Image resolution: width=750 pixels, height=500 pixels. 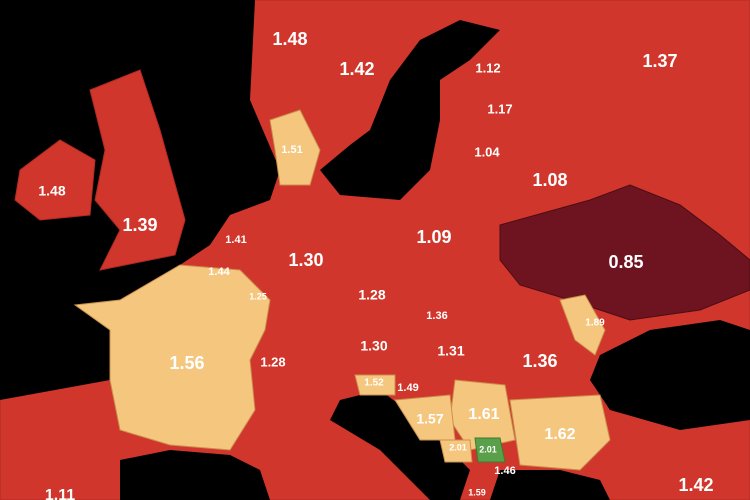 I want to click on denmark, so click(x=295, y=147).